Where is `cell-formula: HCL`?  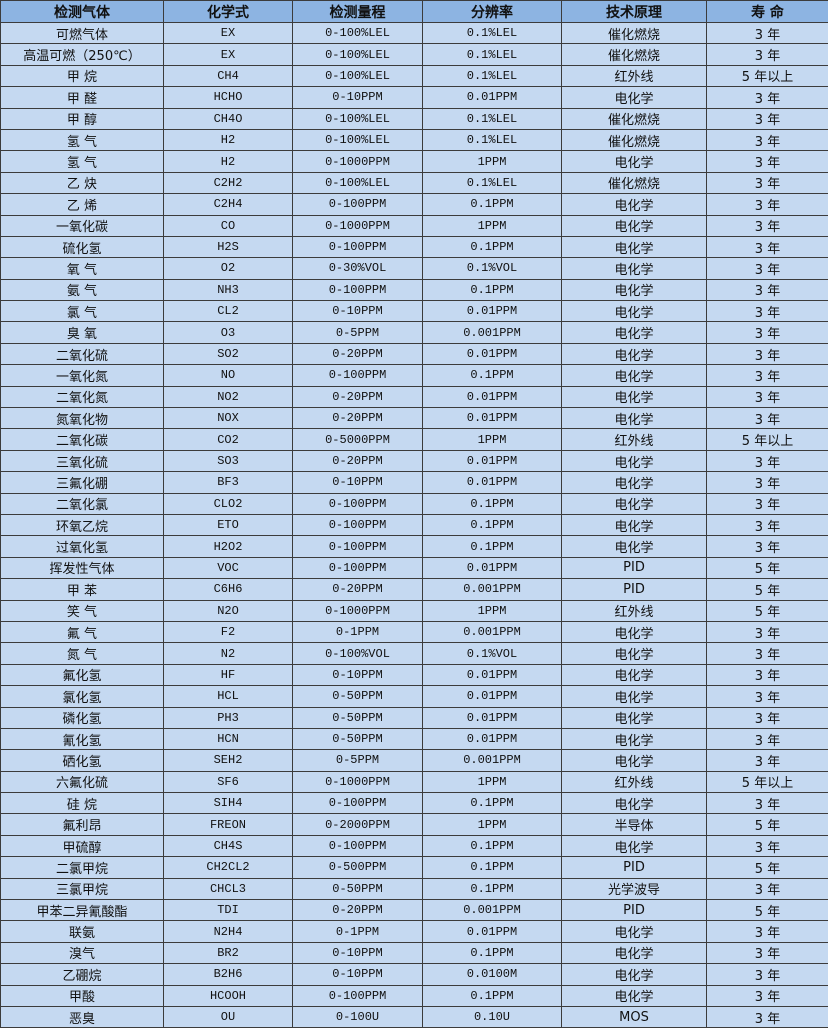 cell-formula: HCL is located at coordinates (228, 696).